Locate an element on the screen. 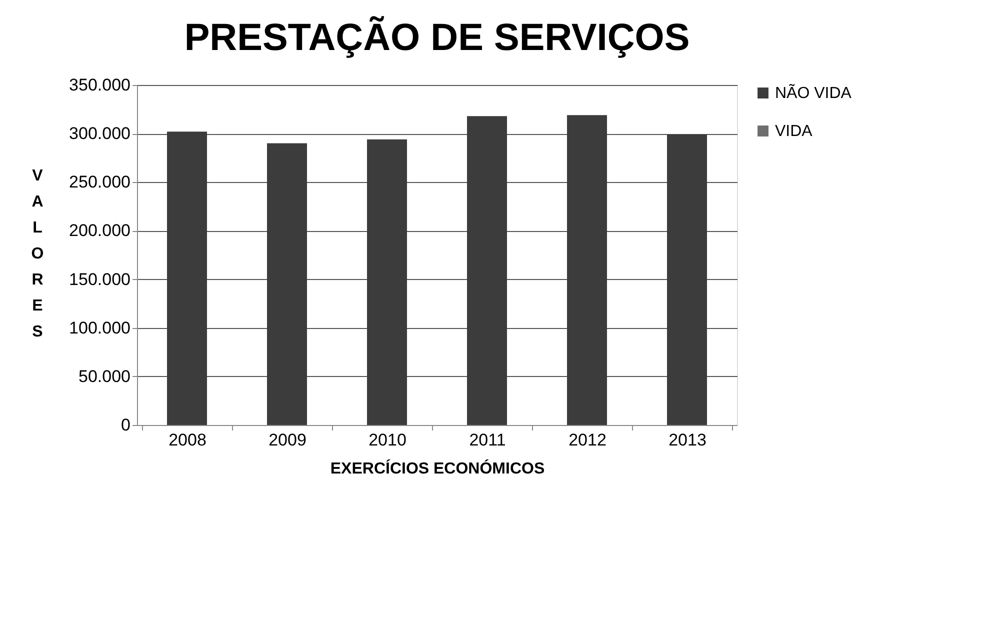 This screenshot has width=994, height=621. y-tick-label: 150.000 is located at coordinates (99, 279).